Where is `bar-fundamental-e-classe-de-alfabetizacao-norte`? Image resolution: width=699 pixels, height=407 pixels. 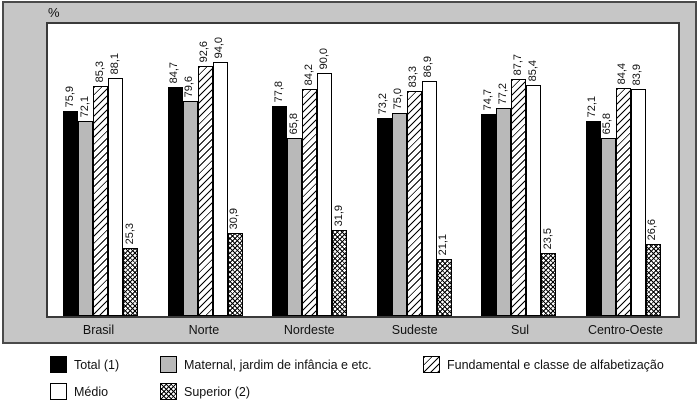 bar-fundamental-e-classe-de-alfabetizacao-norte is located at coordinates (205, 191).